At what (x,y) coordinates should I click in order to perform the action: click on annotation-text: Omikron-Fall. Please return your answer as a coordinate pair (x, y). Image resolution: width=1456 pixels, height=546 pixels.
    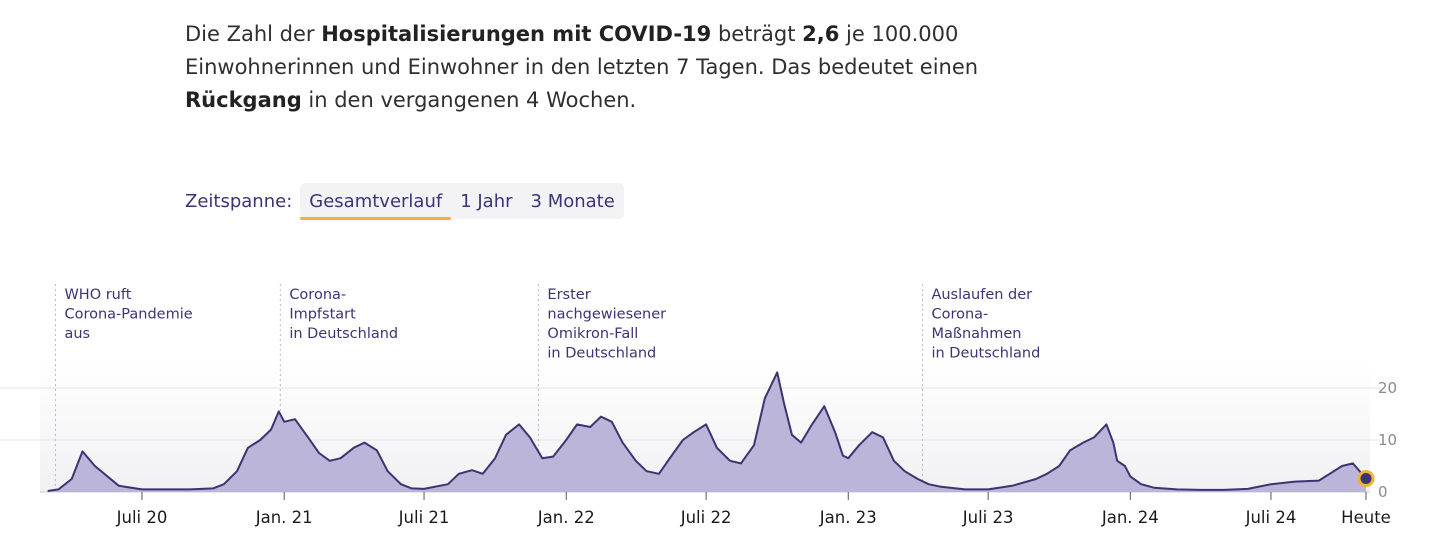
    Looking at the image, I should click on (592, 334).